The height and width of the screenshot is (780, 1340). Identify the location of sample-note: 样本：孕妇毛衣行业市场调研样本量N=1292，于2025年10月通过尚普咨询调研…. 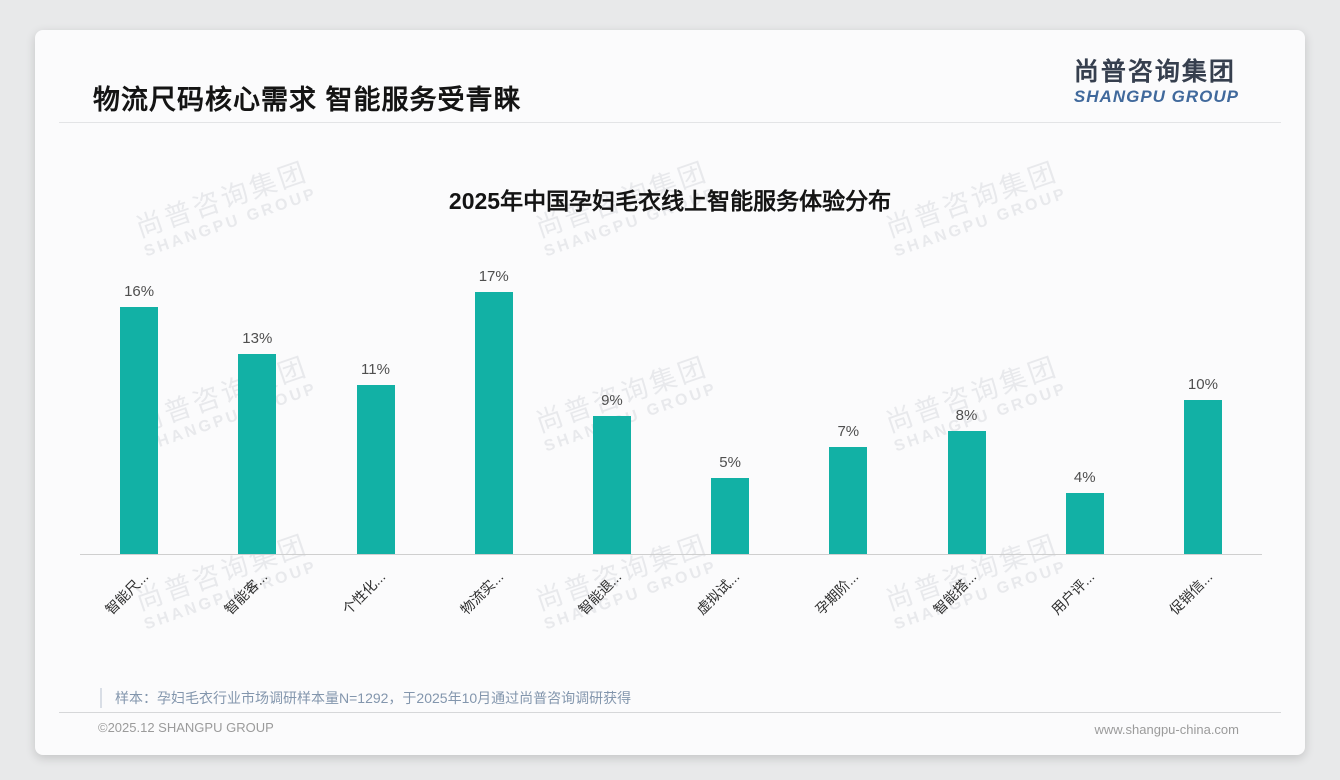
(365, 698).